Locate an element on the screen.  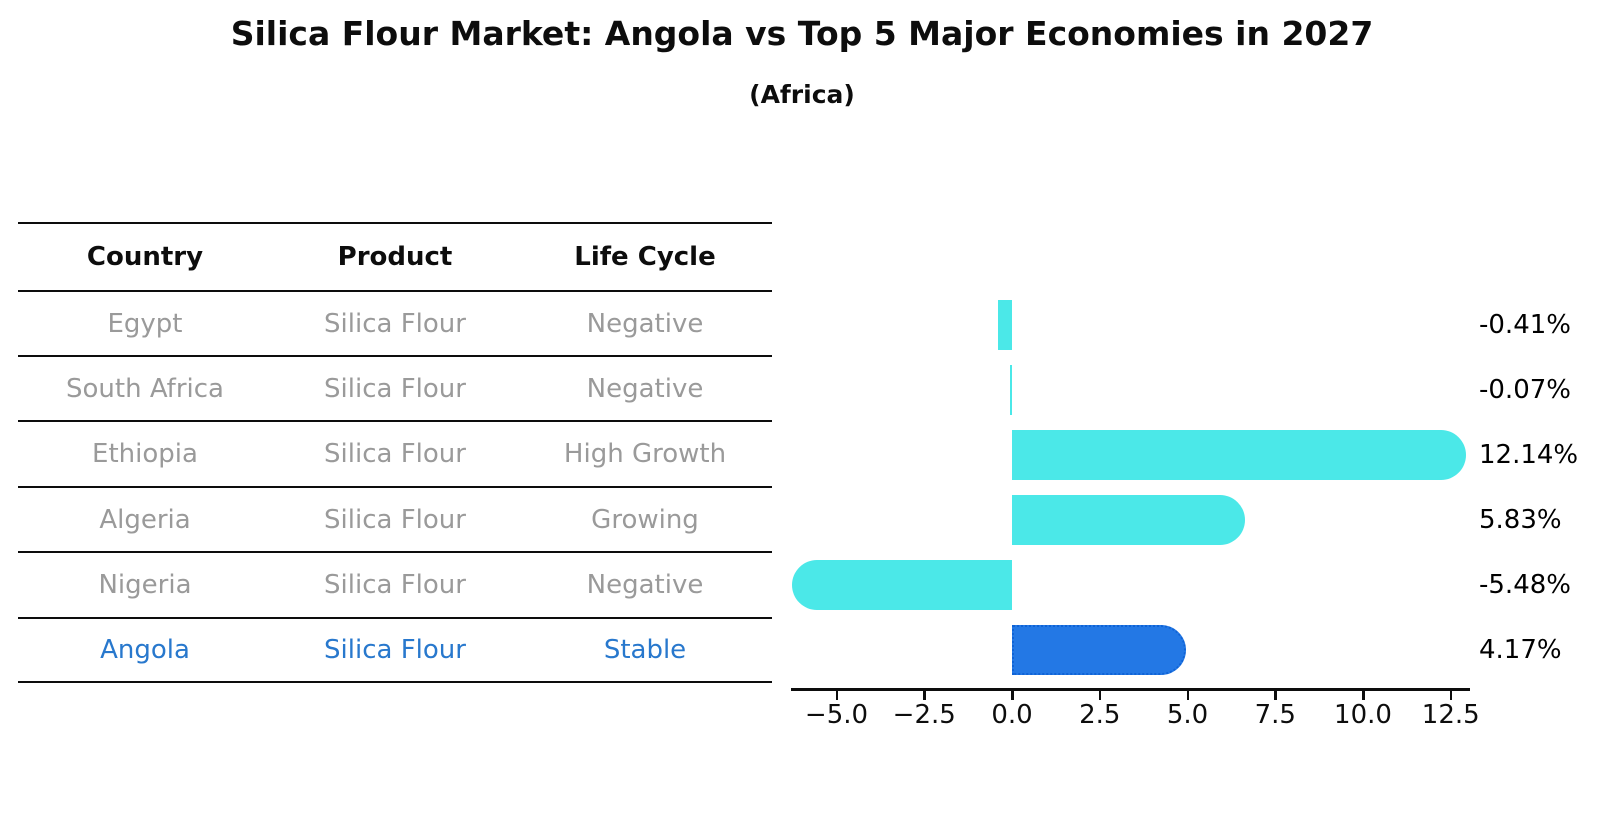
column-header-lifecycle: Life Cycle is located at coordinates (645, 257).